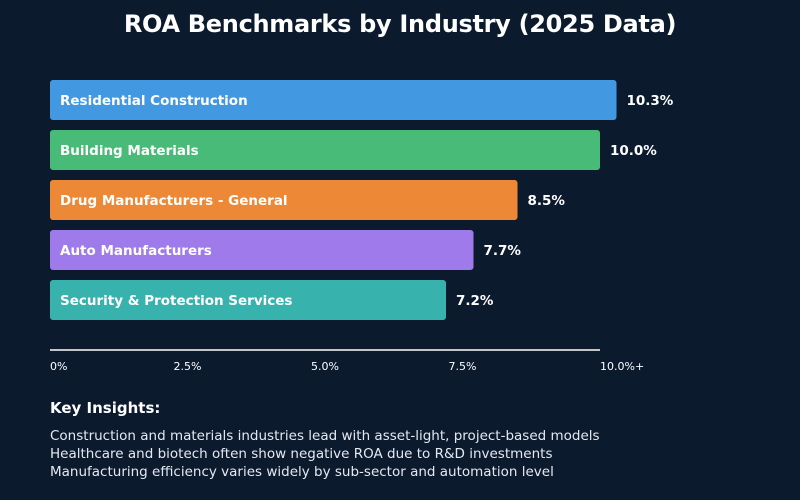  What do you see at coordinates (633, 151) in the screenshot?
I see `bar-value-label: 10.0%` at bounding box center [633, 151].